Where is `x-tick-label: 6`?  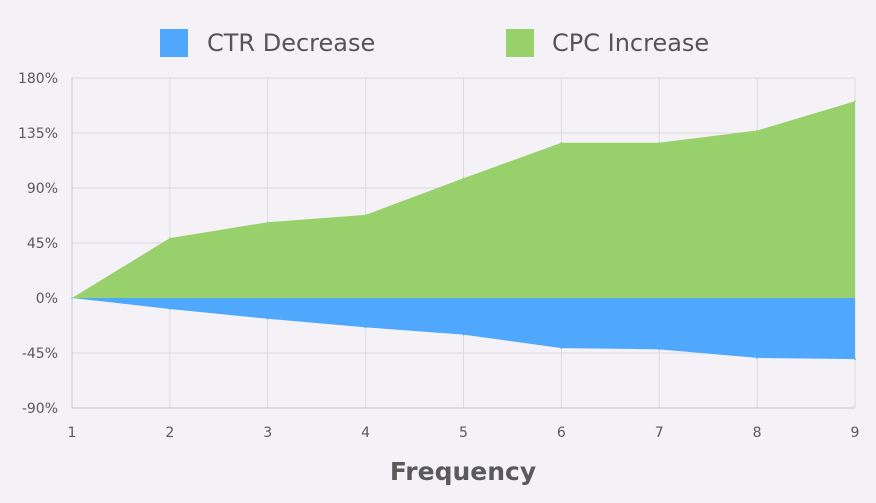 x-tick-label: 6 is located at coordinates (561, 433).